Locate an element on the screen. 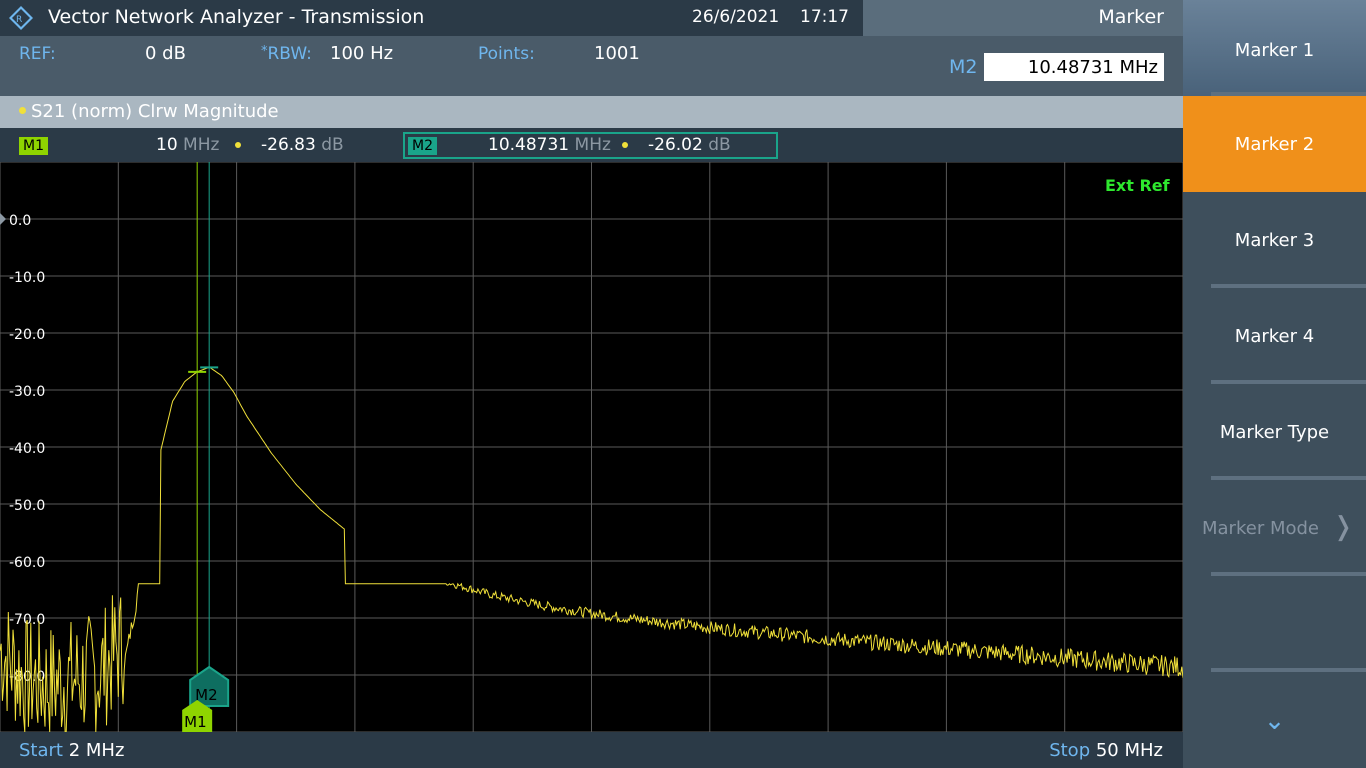 This screenshot has height=768, width=1366. marker-panel-title: Marker is located at coordinates (1131, 17).